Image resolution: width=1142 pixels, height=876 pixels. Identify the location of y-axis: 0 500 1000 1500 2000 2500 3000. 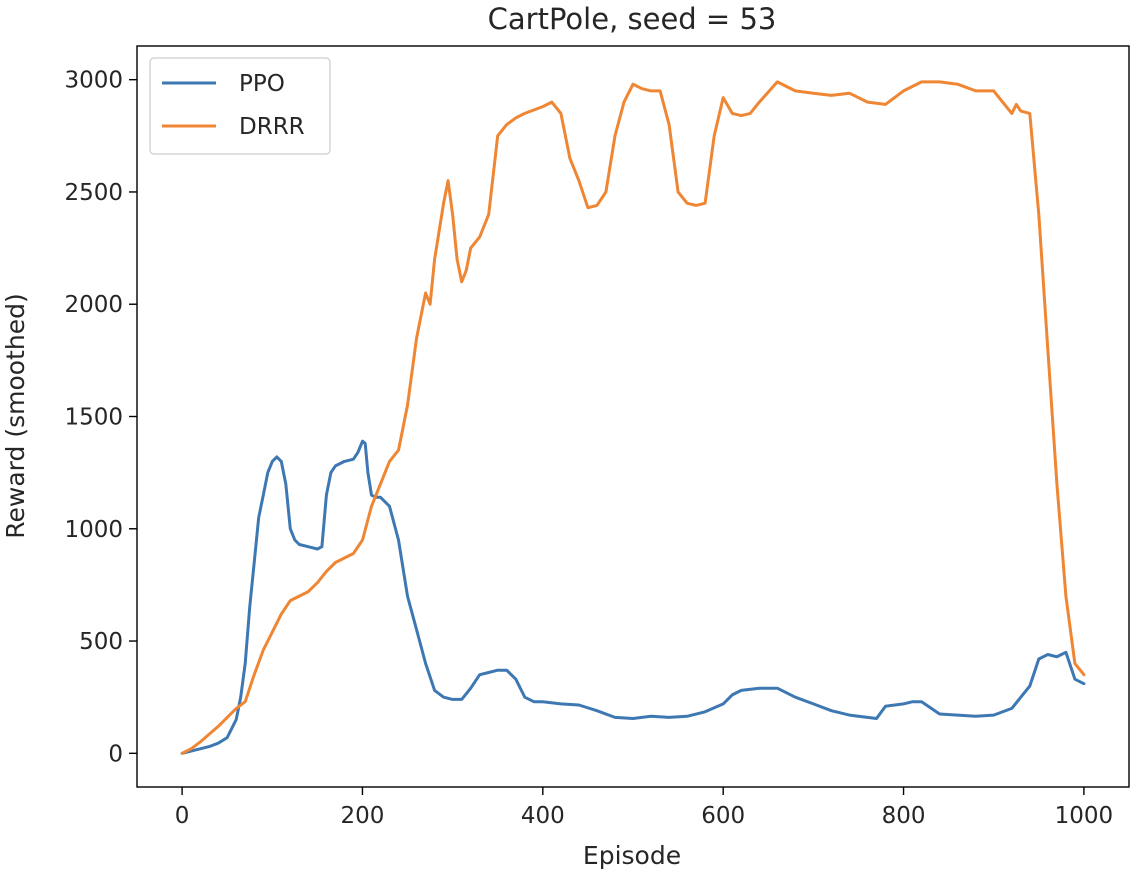
(100, 417).